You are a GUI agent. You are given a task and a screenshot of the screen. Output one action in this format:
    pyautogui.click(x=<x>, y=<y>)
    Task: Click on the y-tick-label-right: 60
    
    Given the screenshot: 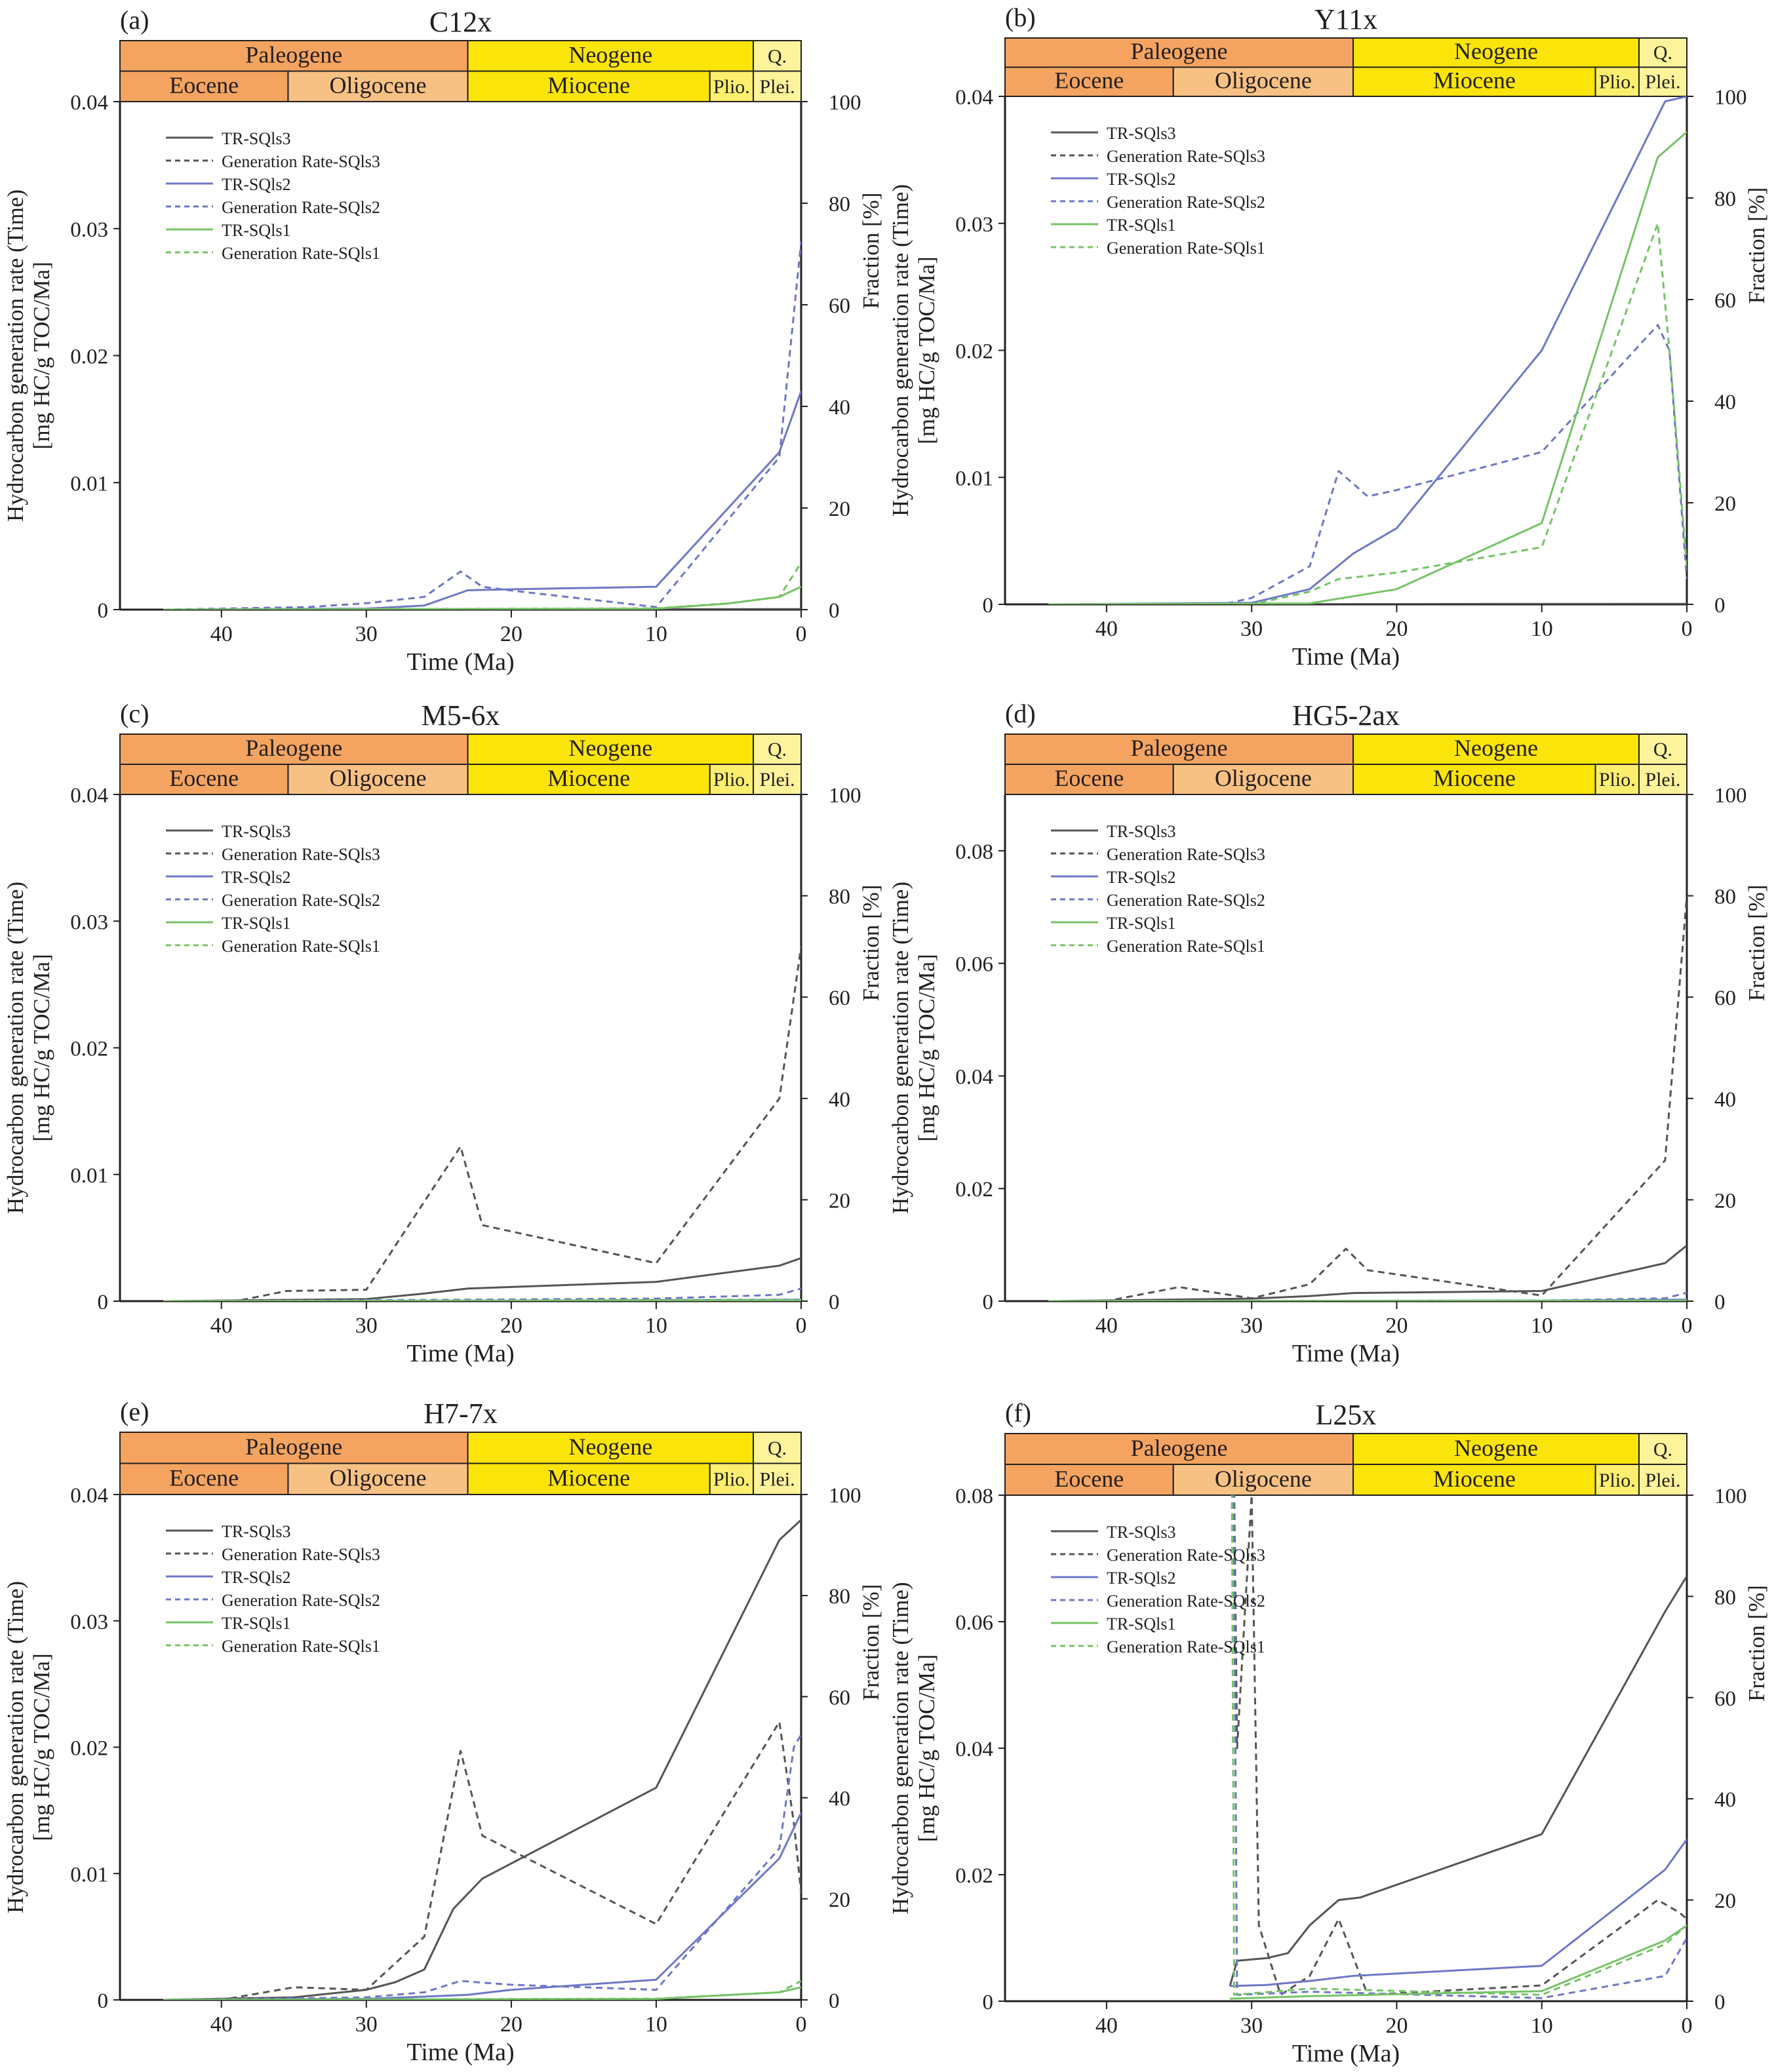 What is the action you would take?
    pyautogui.click(x=1725, y=301)
    